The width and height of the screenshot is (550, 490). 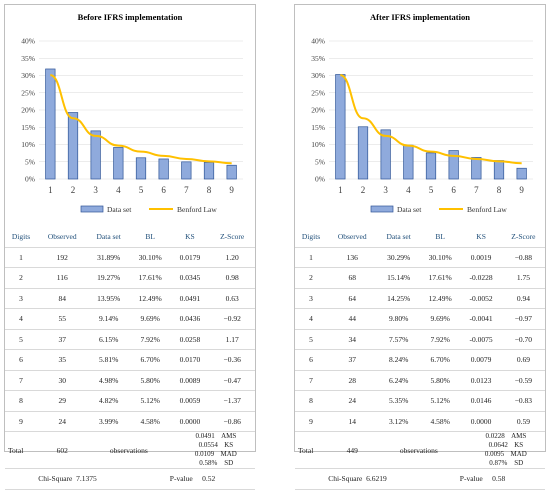 What do you see at coordinates (523, 278) in the screenshot?
I see `table-cell: 1.75` at bounding box center [523, 278].